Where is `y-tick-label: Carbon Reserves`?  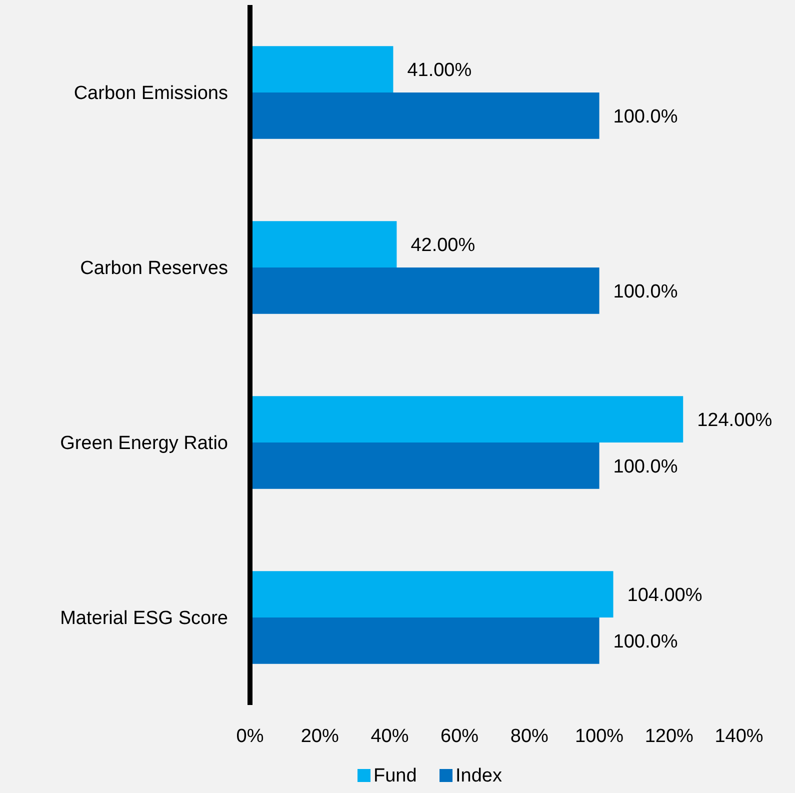
y-tick-label: Carbon Reserves is located at coordinates (154, 269).